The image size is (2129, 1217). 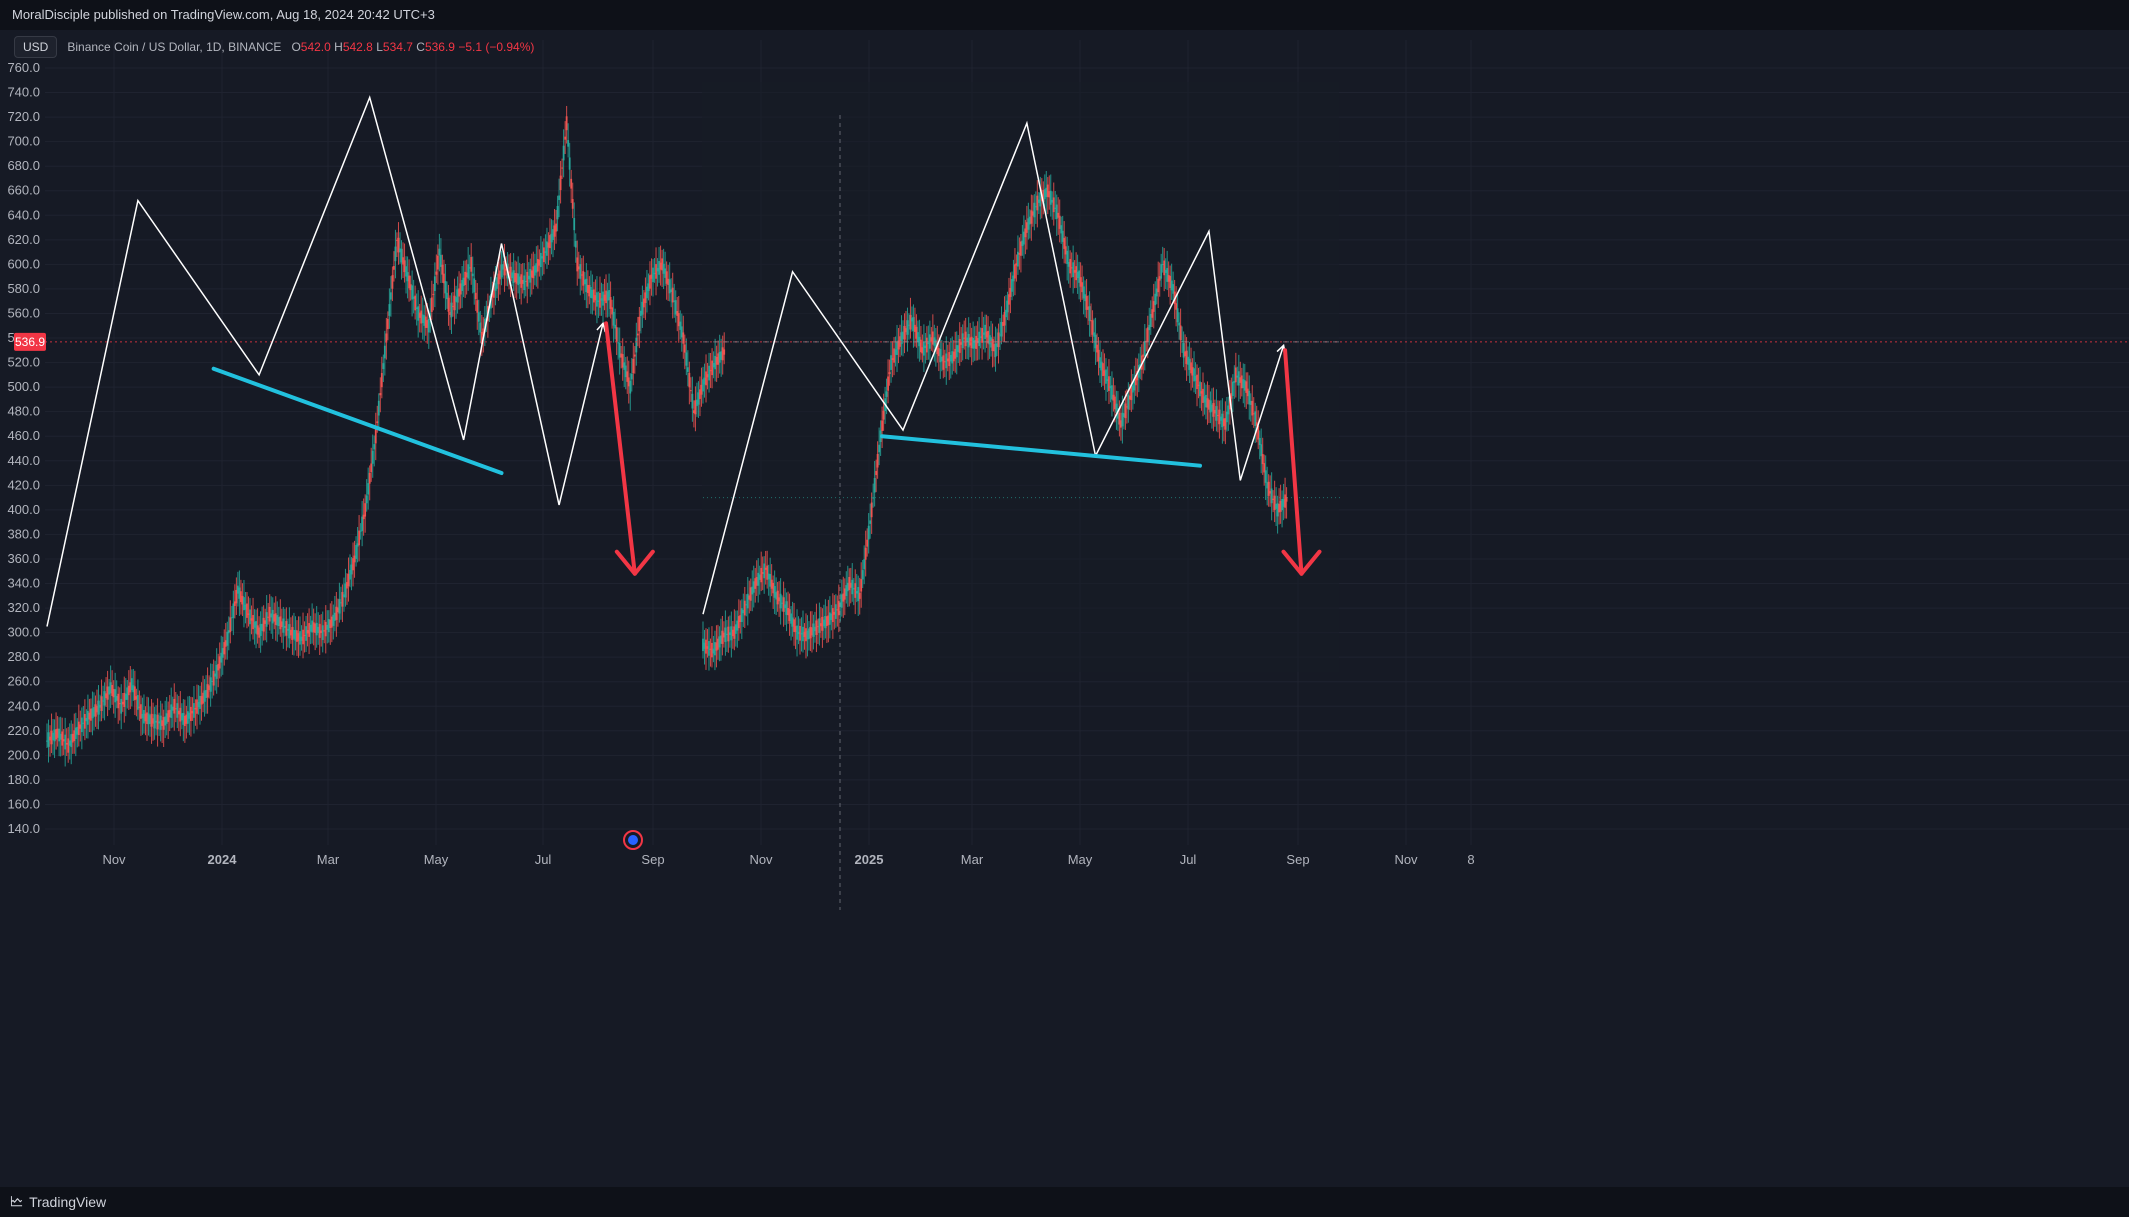 I want to click on change-value: −5.1 (−0.94%), so click(x=496, y=47).